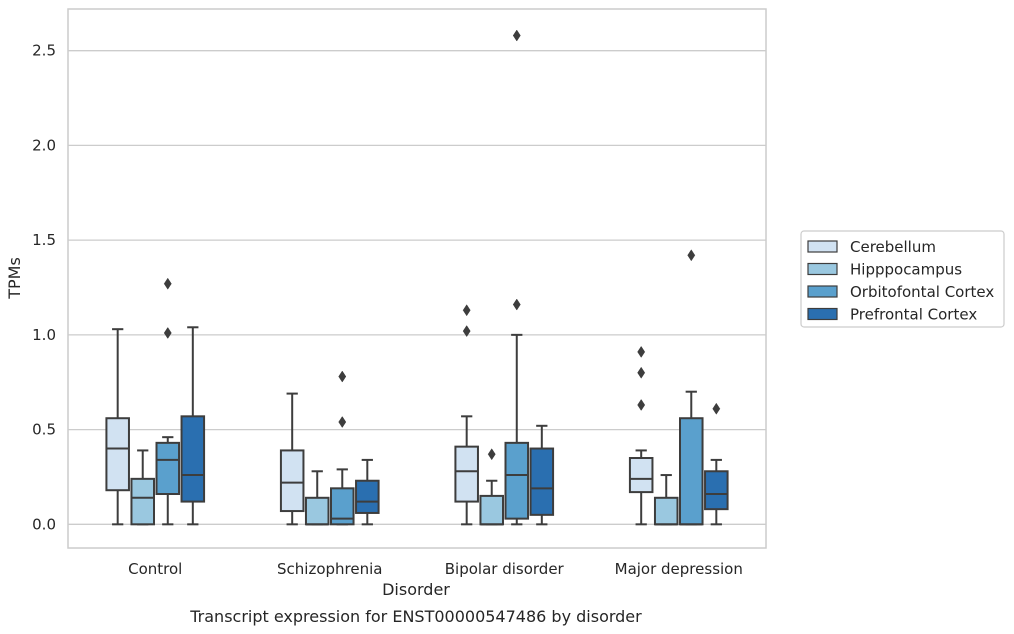 This screenshot has height=634, width=1014. I want to click on x-tick-label: Major depression, so click(679, 569).